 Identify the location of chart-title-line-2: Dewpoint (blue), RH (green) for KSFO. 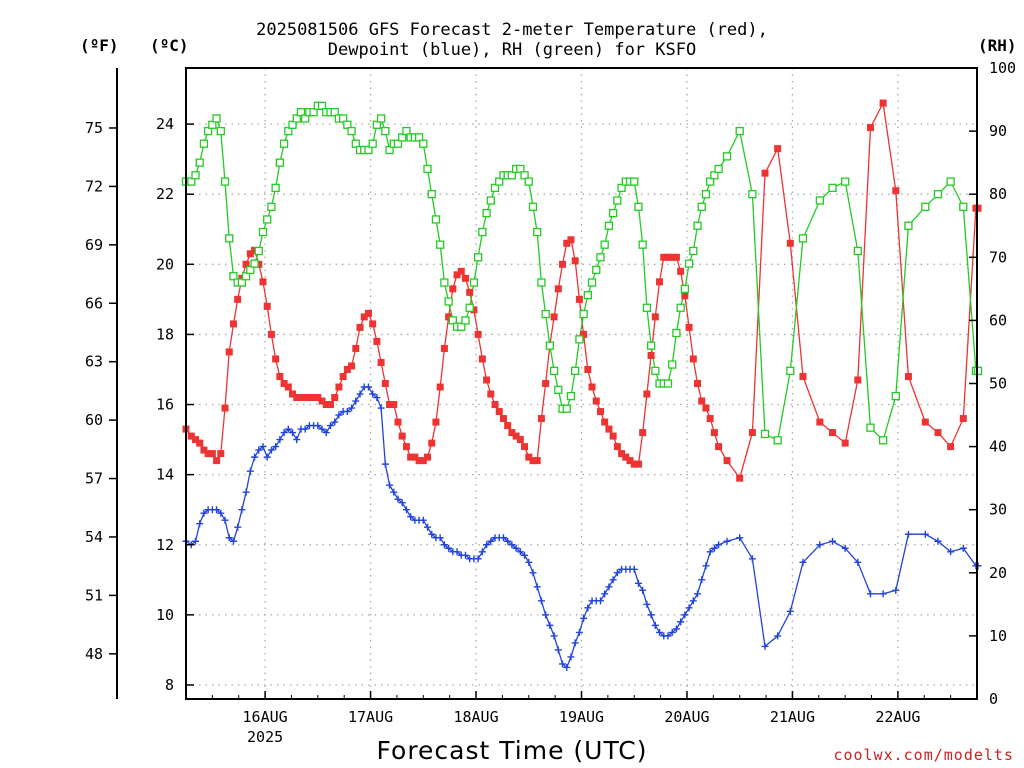
(512, 50).